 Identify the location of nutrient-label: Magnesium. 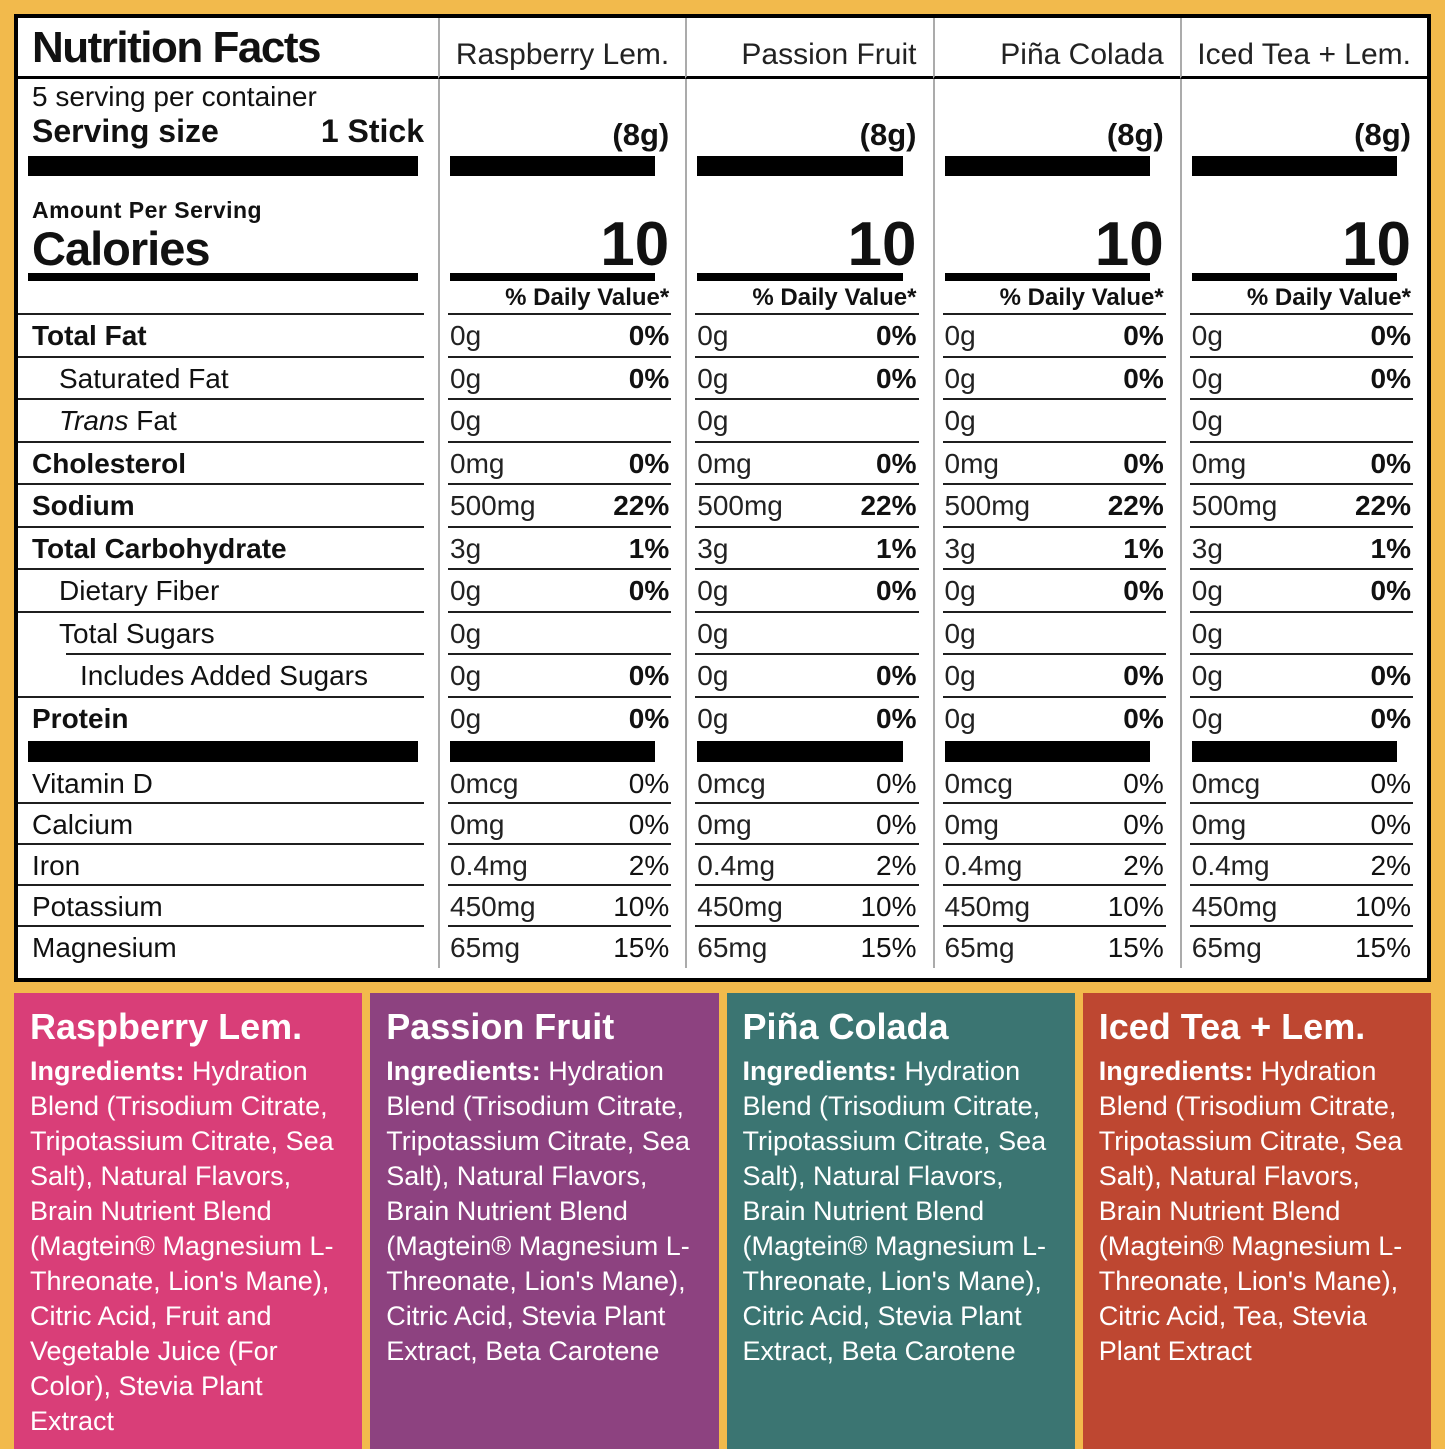
(104, 948).